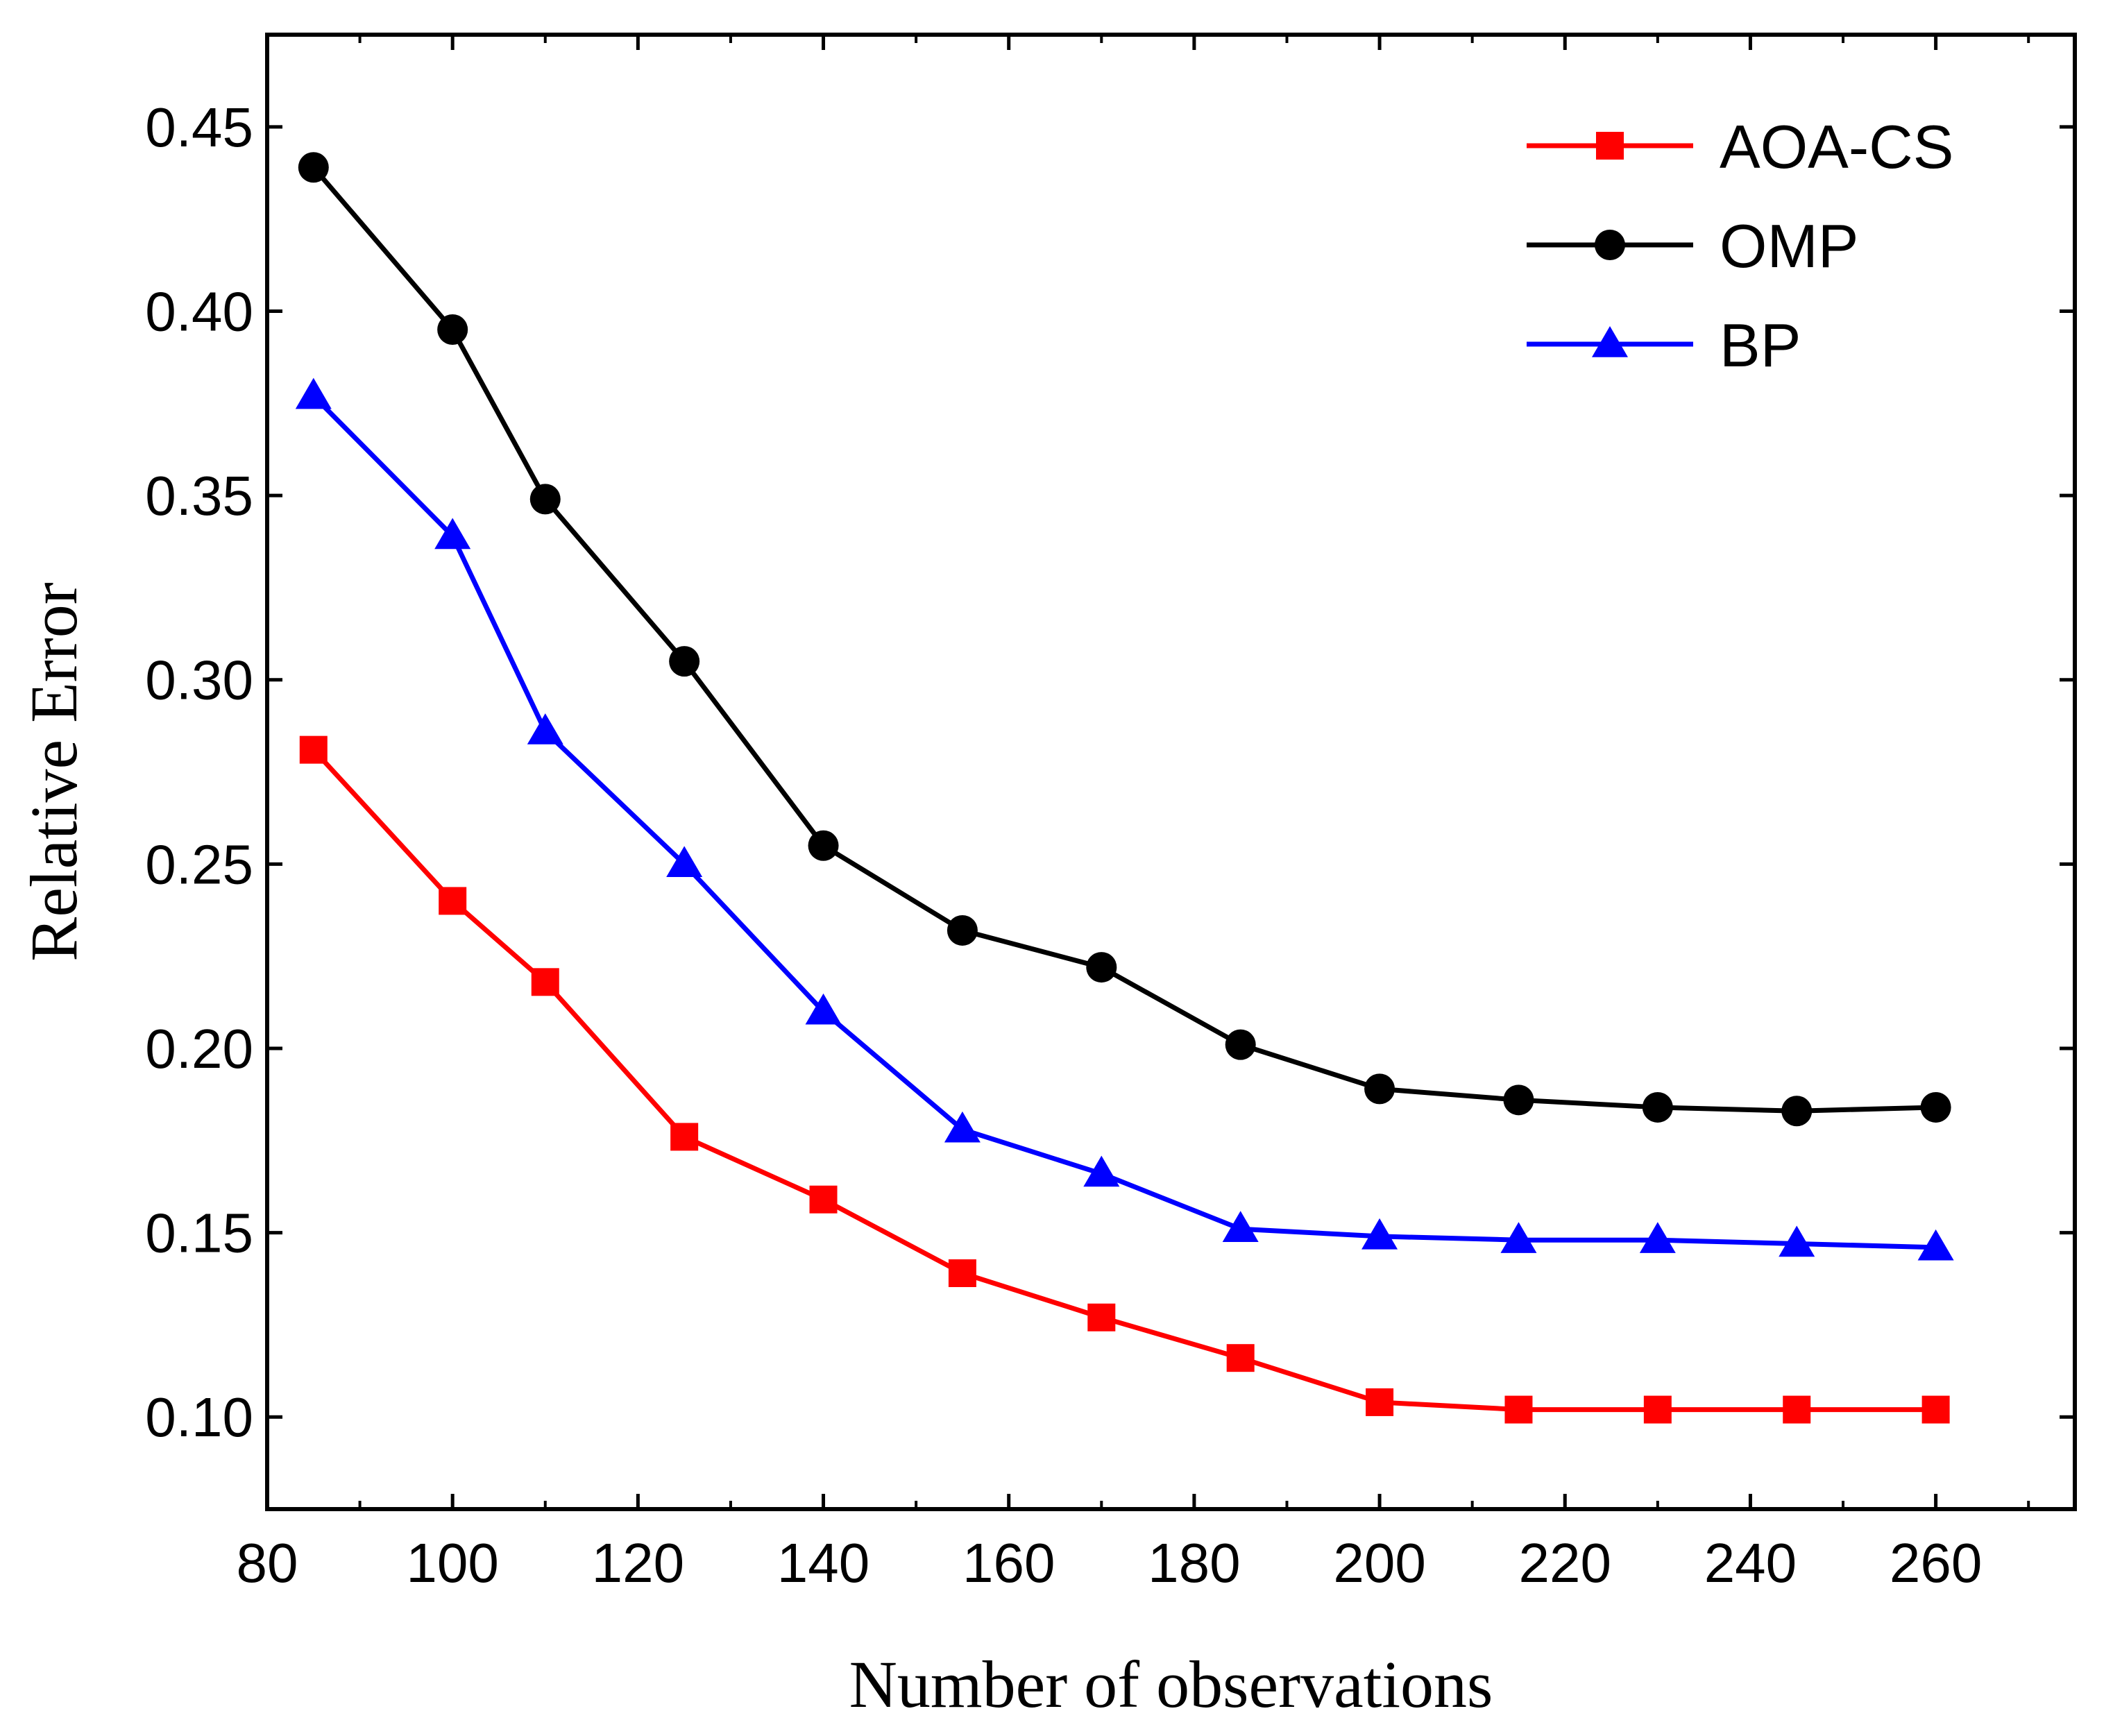  I want to click on y-tick-label: 0.20, so click(199, 1049).